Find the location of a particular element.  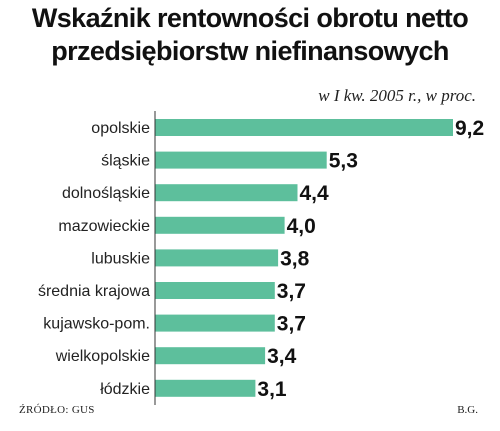

bar-dolnoslaskie is located at coordinates (226, 193).